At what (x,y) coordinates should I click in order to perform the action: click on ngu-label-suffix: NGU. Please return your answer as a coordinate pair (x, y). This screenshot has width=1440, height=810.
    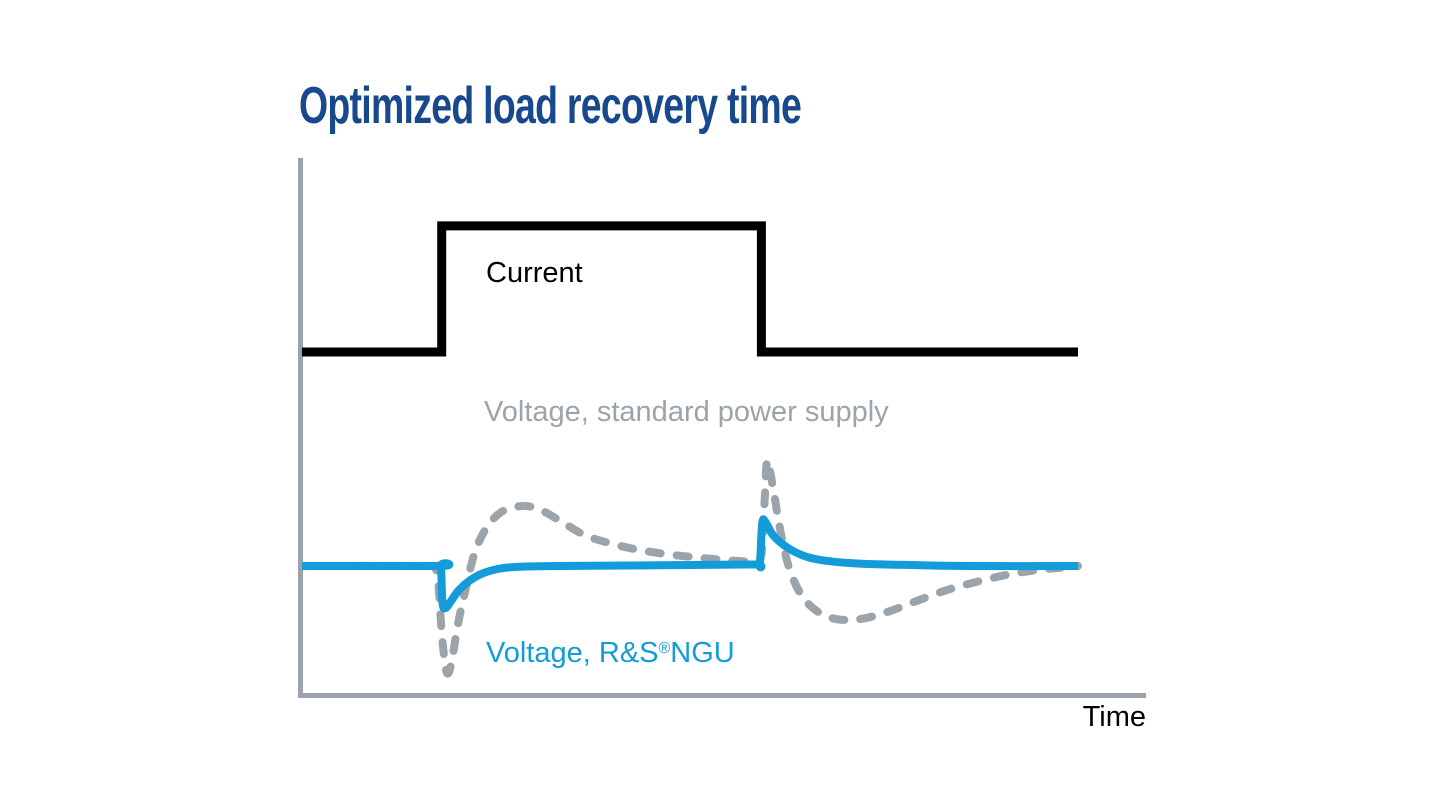
    Looking at the image, I should click on (702, 653).